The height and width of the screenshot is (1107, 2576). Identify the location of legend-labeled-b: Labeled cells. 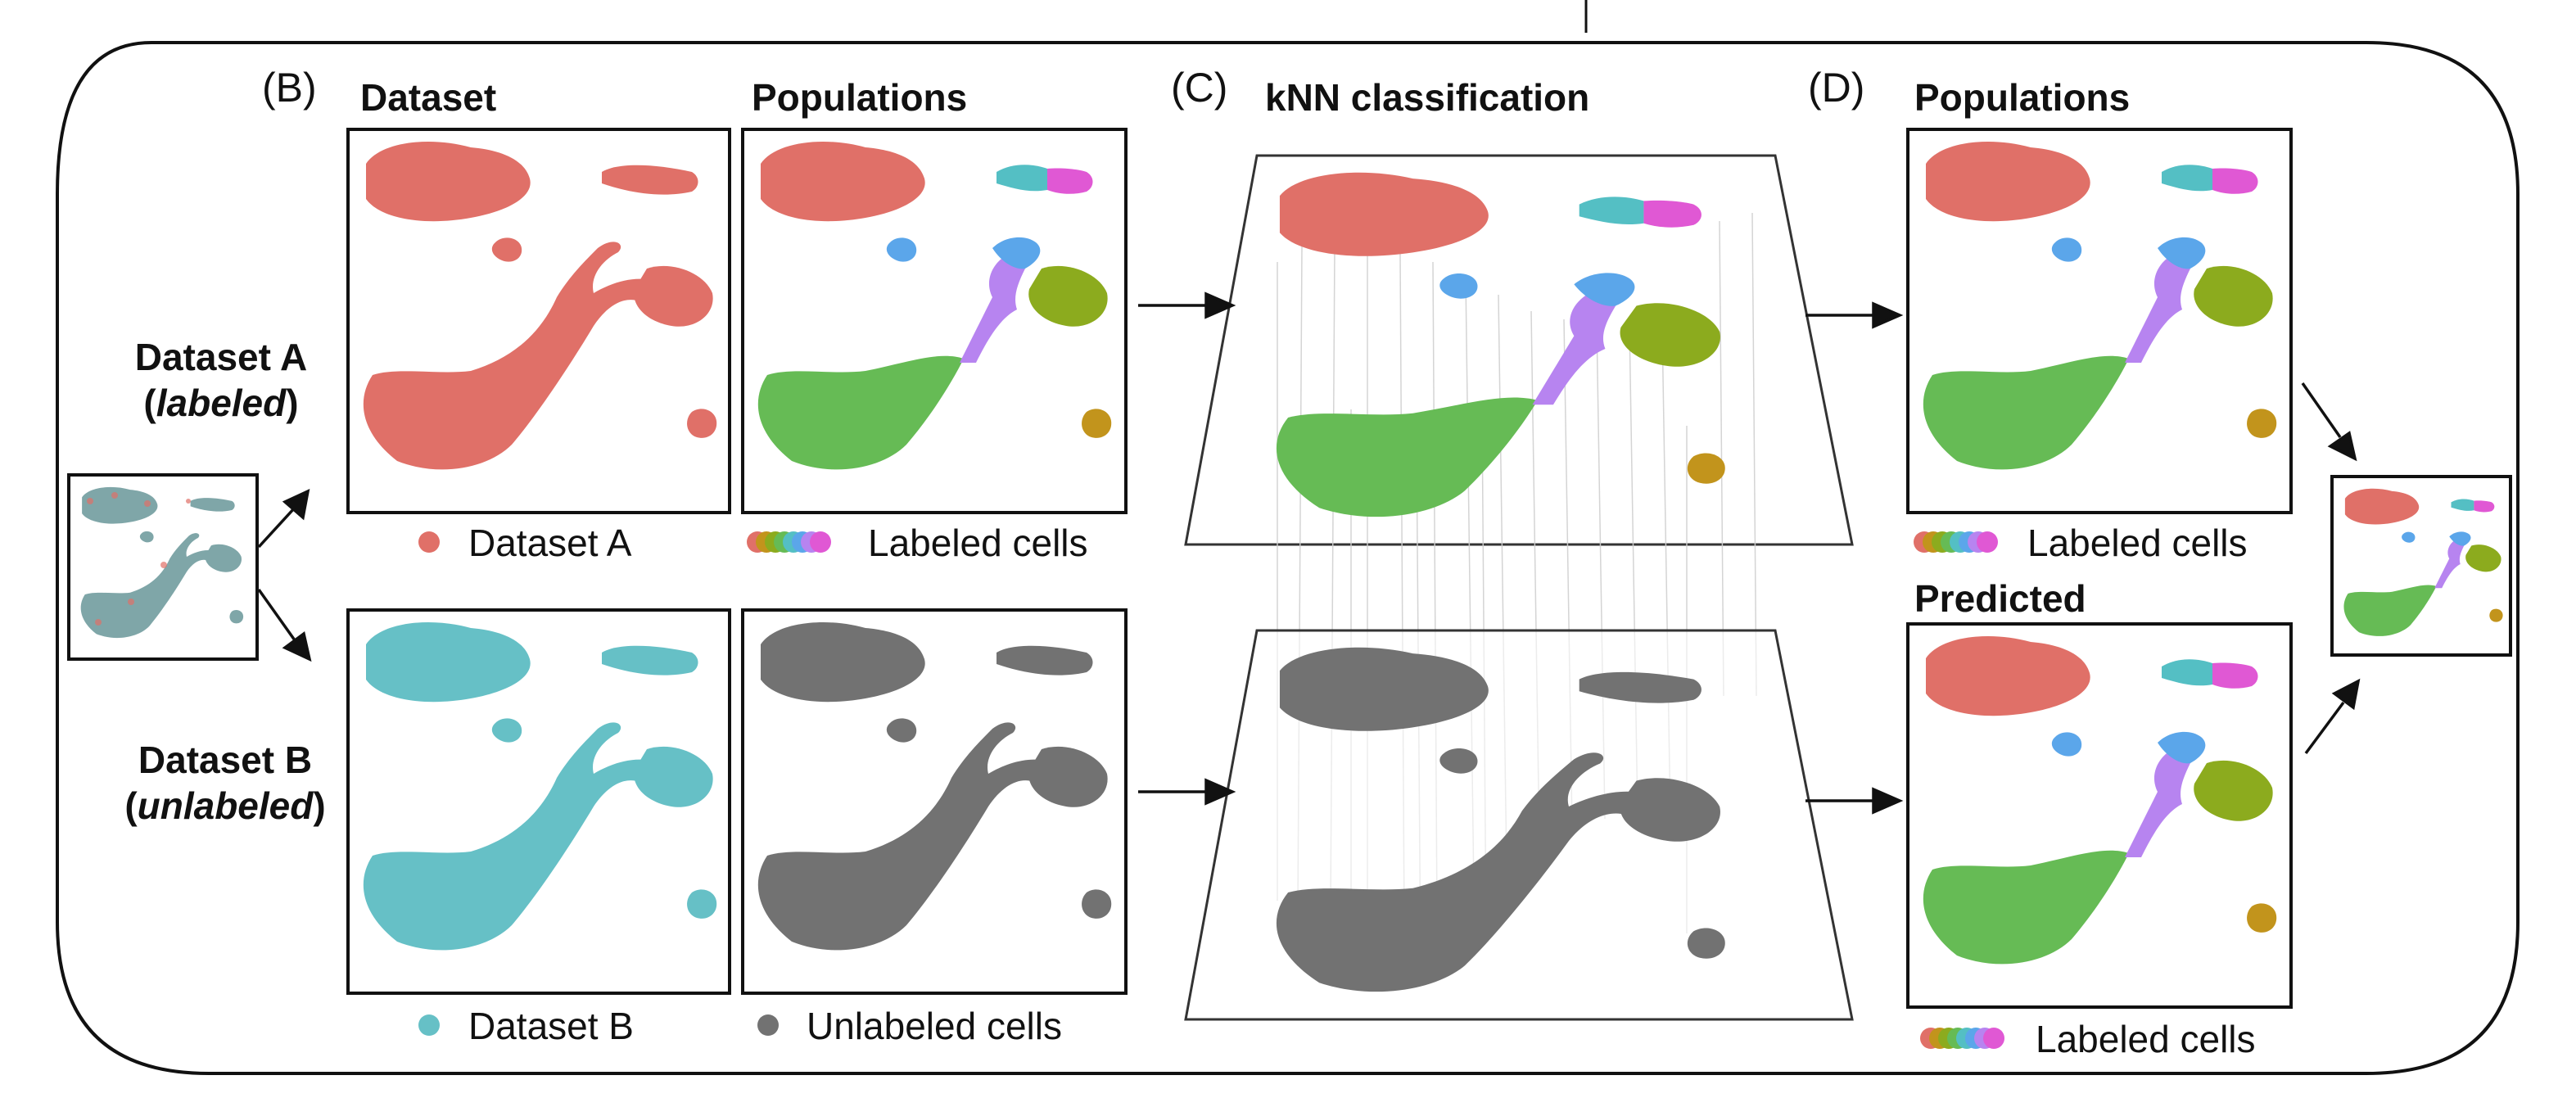
(978, 543).